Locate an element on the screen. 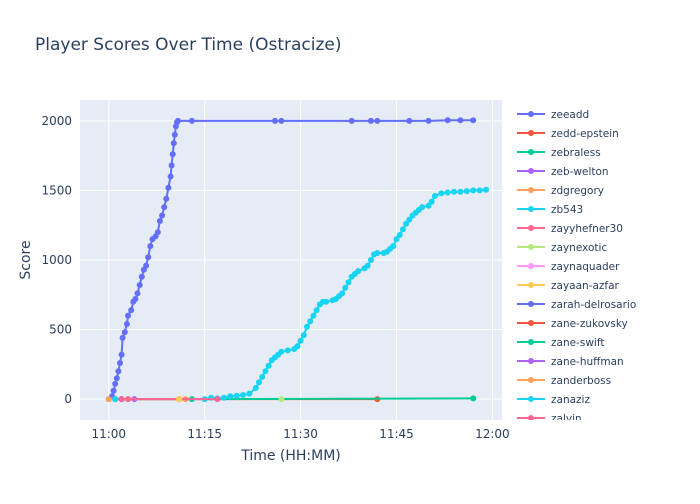 The image size is (700, 504). series-zanaziz is located at coordinates (115, 399).